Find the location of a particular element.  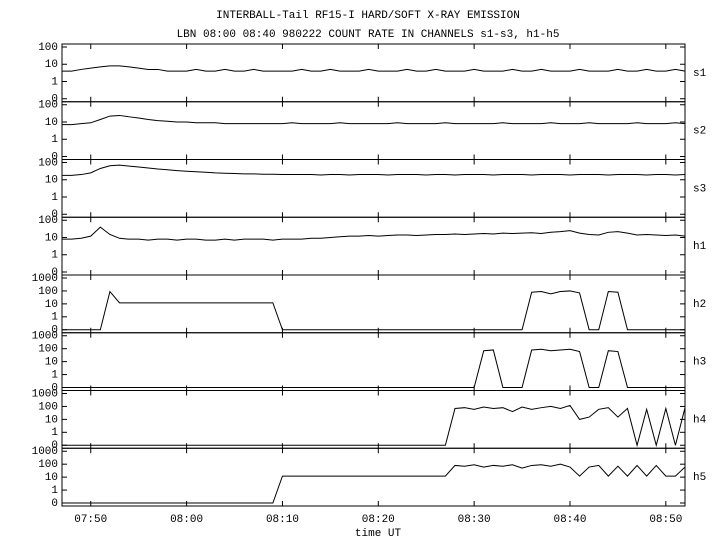

panel-label: h5 is located at coordinates (699, 478).